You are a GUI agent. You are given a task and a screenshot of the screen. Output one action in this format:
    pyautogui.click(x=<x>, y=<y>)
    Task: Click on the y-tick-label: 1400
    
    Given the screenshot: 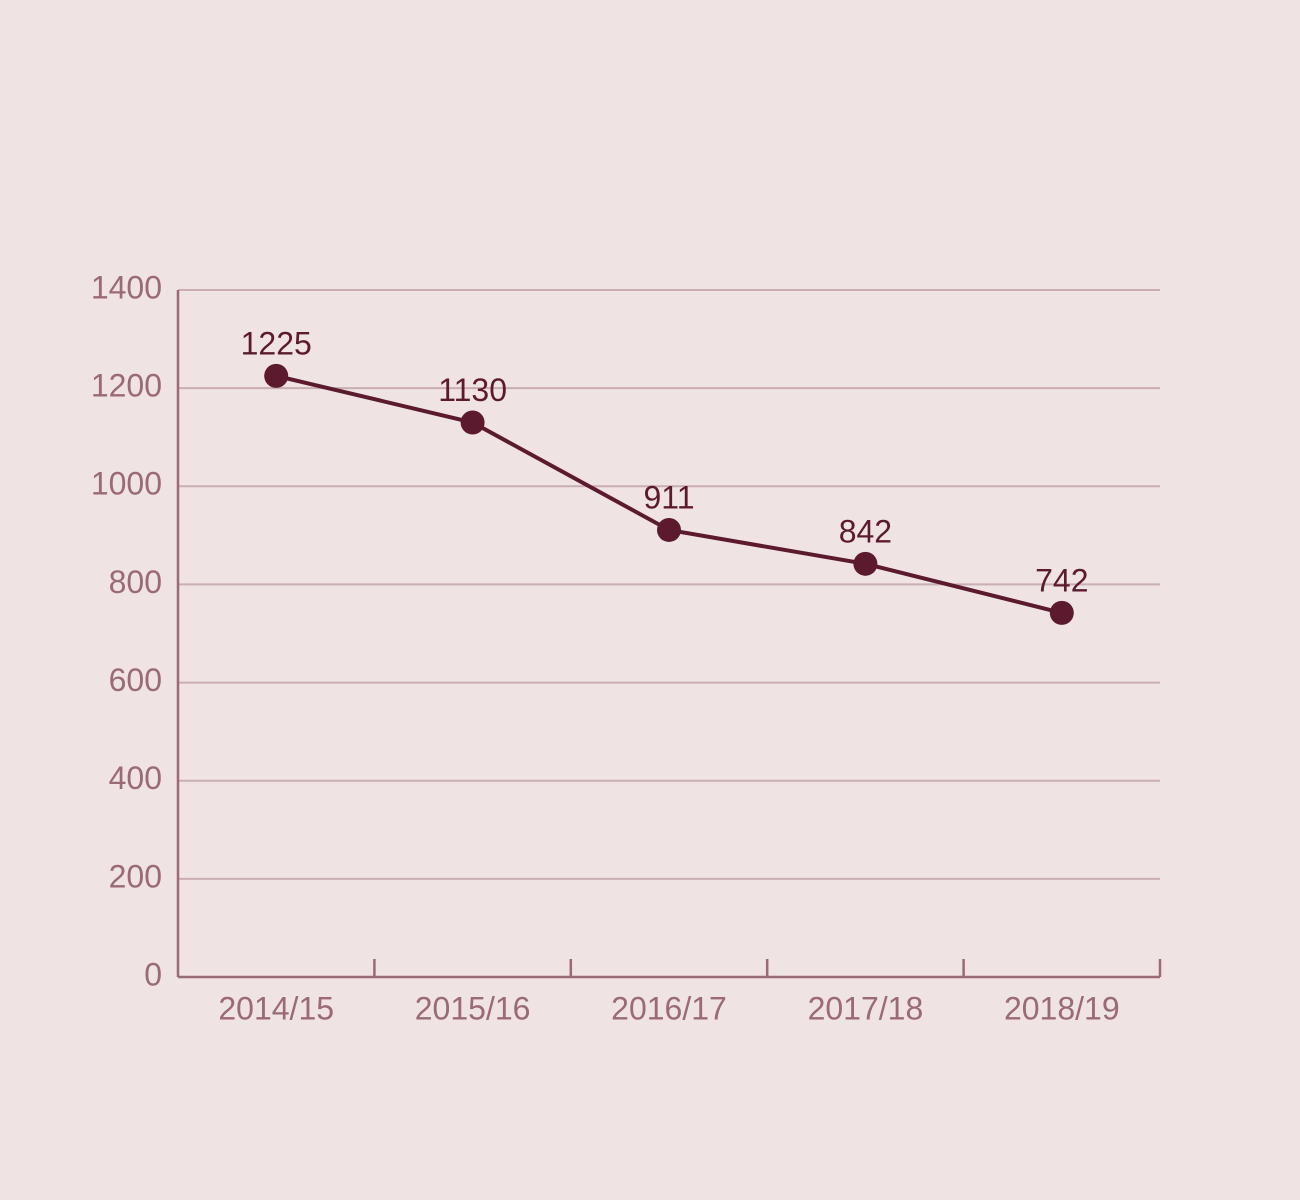 What is the action you would take?
    pyautogui.click(x=126, y=287)
    